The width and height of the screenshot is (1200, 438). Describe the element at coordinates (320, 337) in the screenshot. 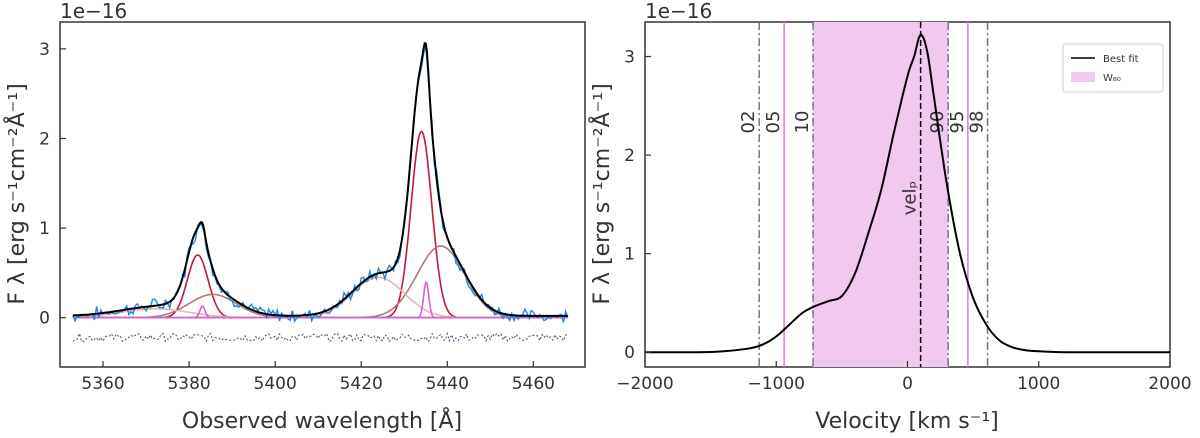

I see `left-residuals` at that location.